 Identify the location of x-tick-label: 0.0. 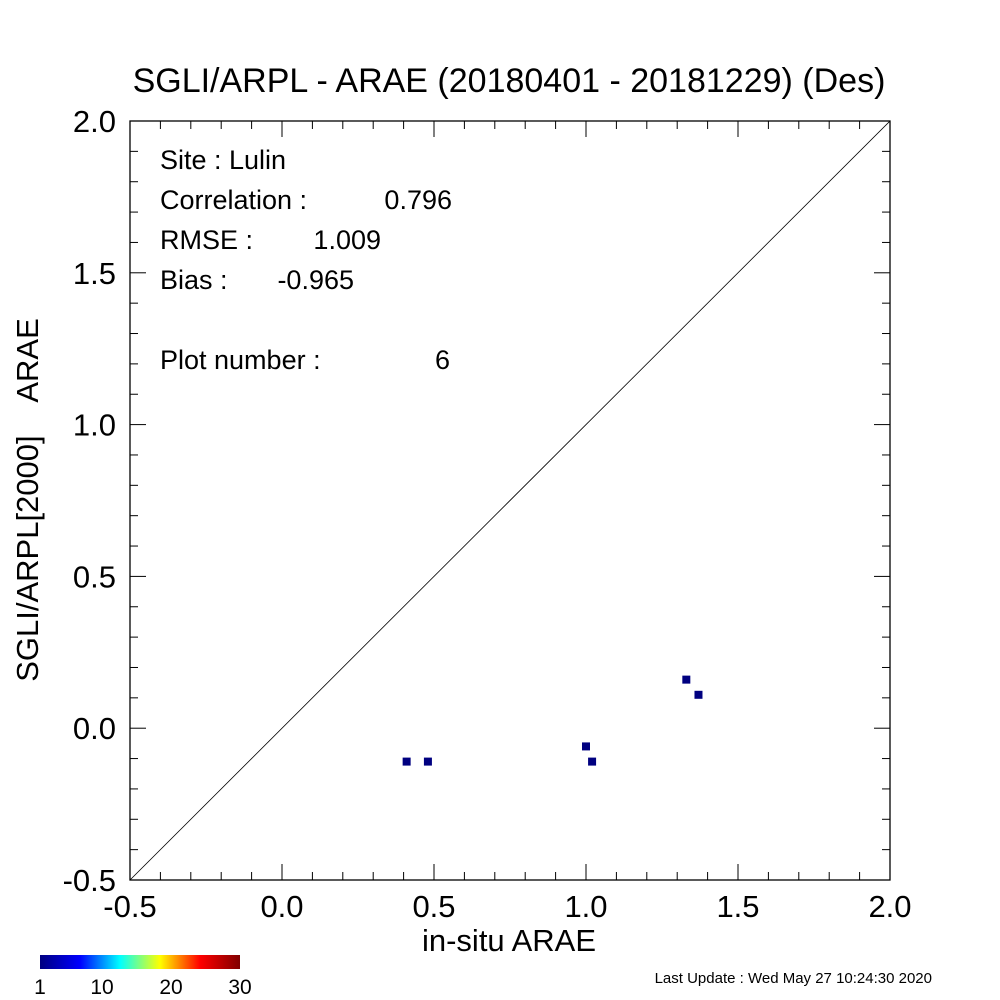
(281, 906).